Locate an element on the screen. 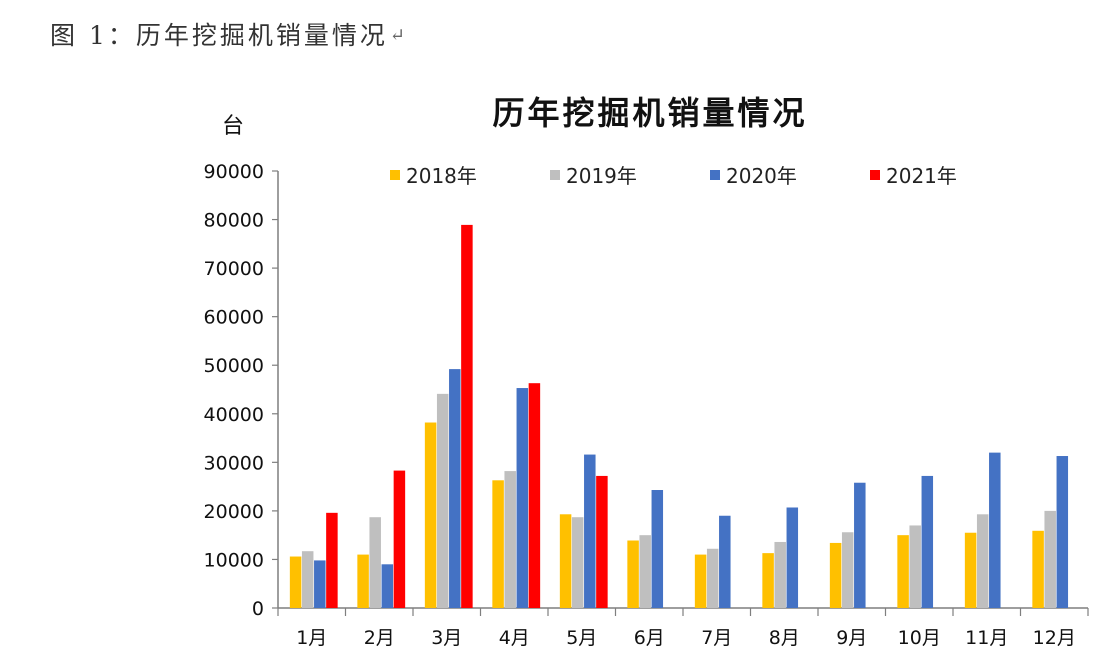 This screenshot has height=670, width=1095. bar-2018年-7月 is located at coordinates (700, 581).